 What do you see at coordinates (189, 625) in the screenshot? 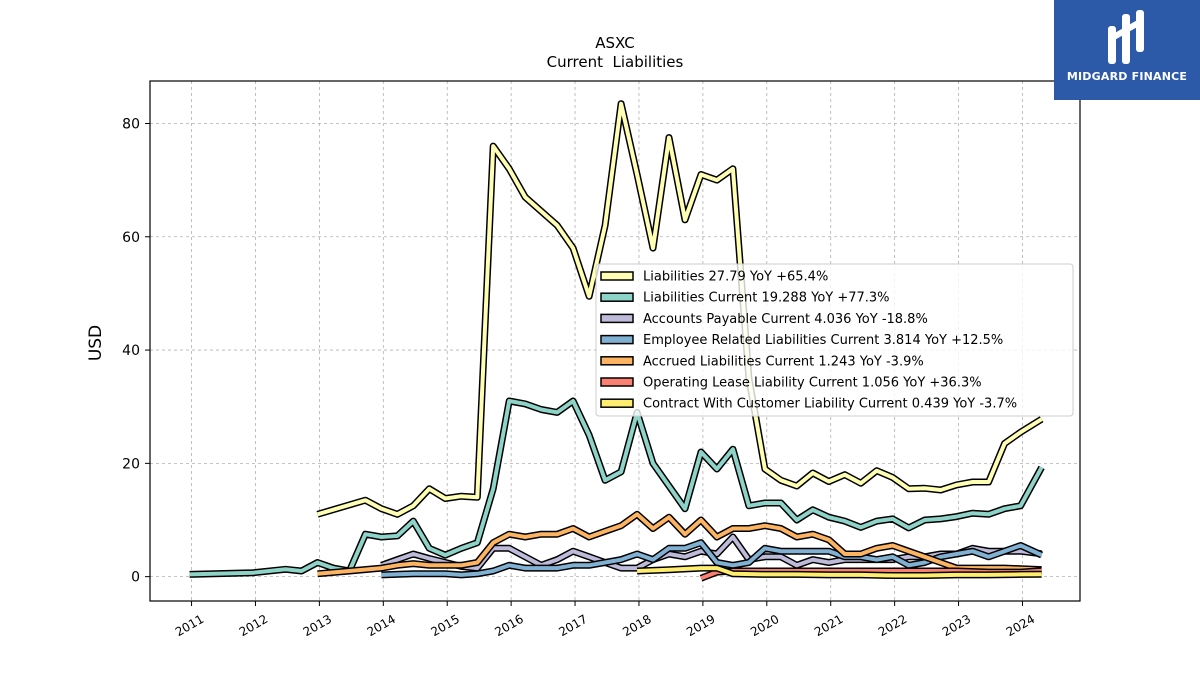
I see `x-tick-label: 2011` at bounding box center [189, 625].